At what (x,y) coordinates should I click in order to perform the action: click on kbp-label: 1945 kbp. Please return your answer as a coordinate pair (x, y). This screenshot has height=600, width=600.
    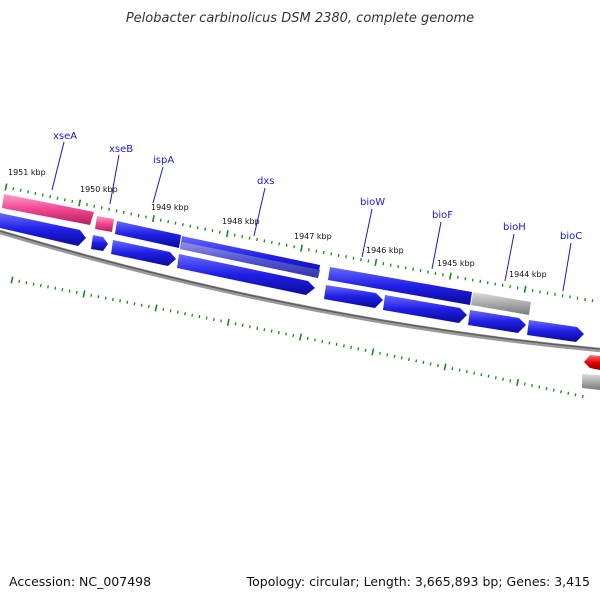
    Looking at the image, I should click on (456, 263).